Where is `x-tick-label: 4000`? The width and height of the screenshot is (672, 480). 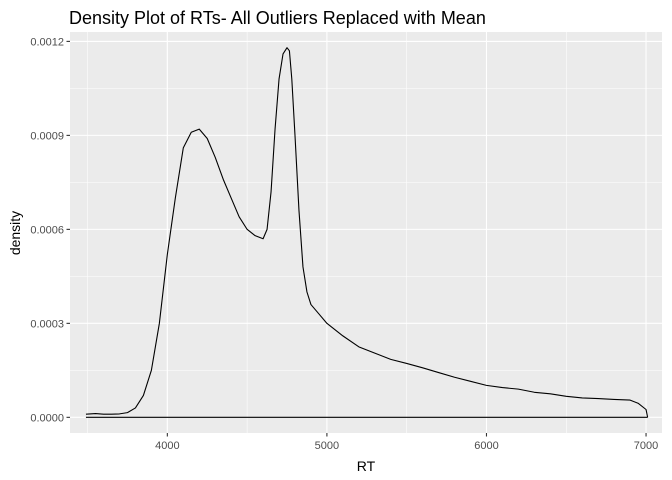
x-tick-label: 4000 is located at coordinates (167, 446).